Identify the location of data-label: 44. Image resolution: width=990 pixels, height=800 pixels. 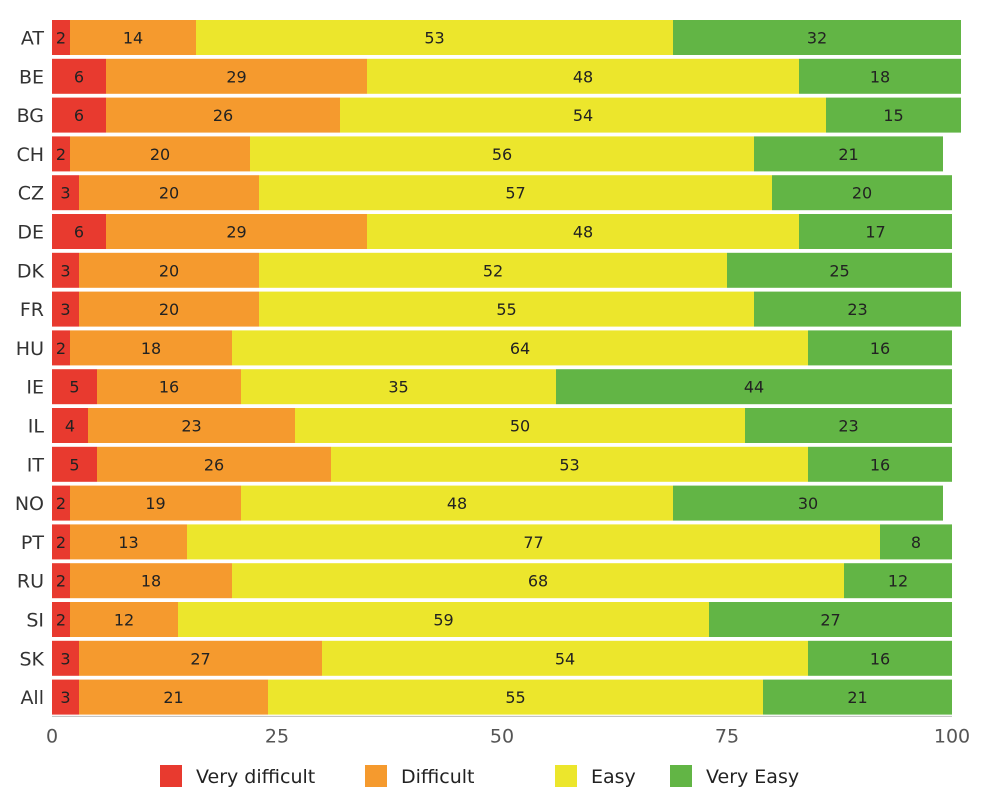
(754, 387).